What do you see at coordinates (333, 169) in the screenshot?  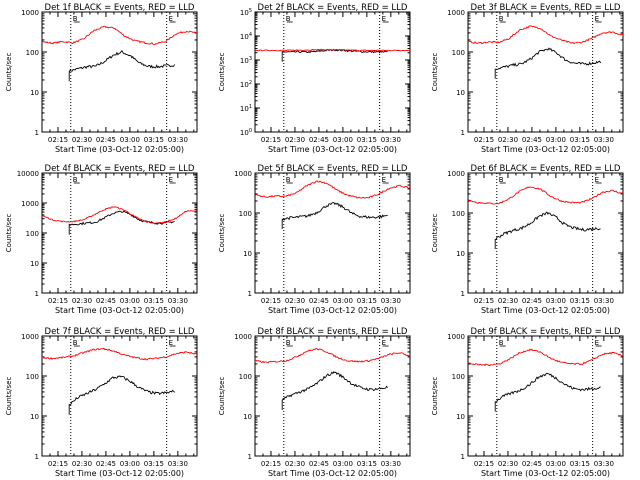 I see `chart-title: Det 5f BLACK = Events, RED = LLD` at bounding box center [333, 169].